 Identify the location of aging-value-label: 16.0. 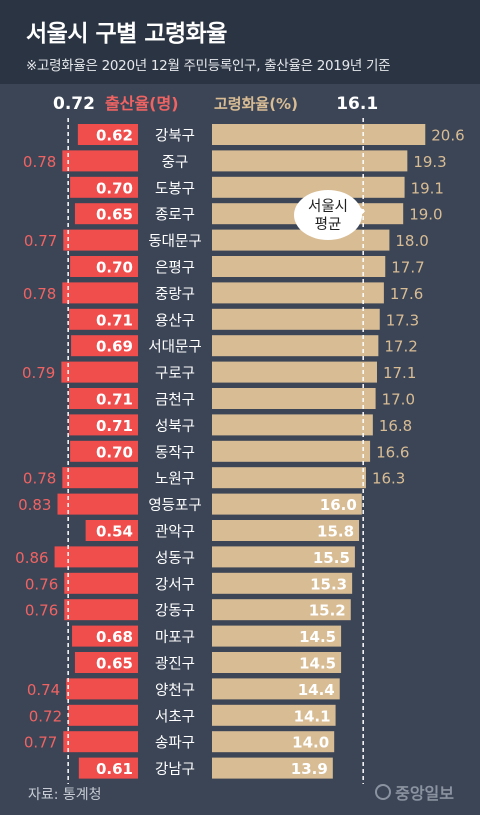
(338, 505).